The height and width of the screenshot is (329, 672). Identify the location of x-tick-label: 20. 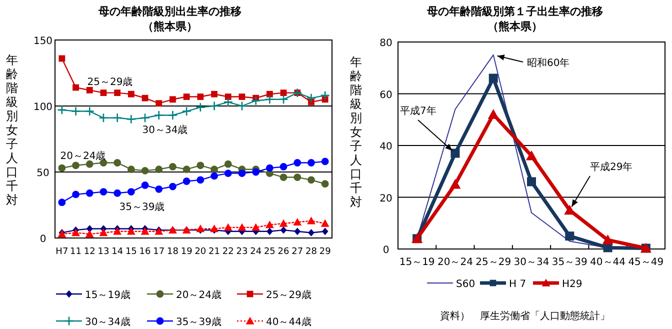
(200, 252).